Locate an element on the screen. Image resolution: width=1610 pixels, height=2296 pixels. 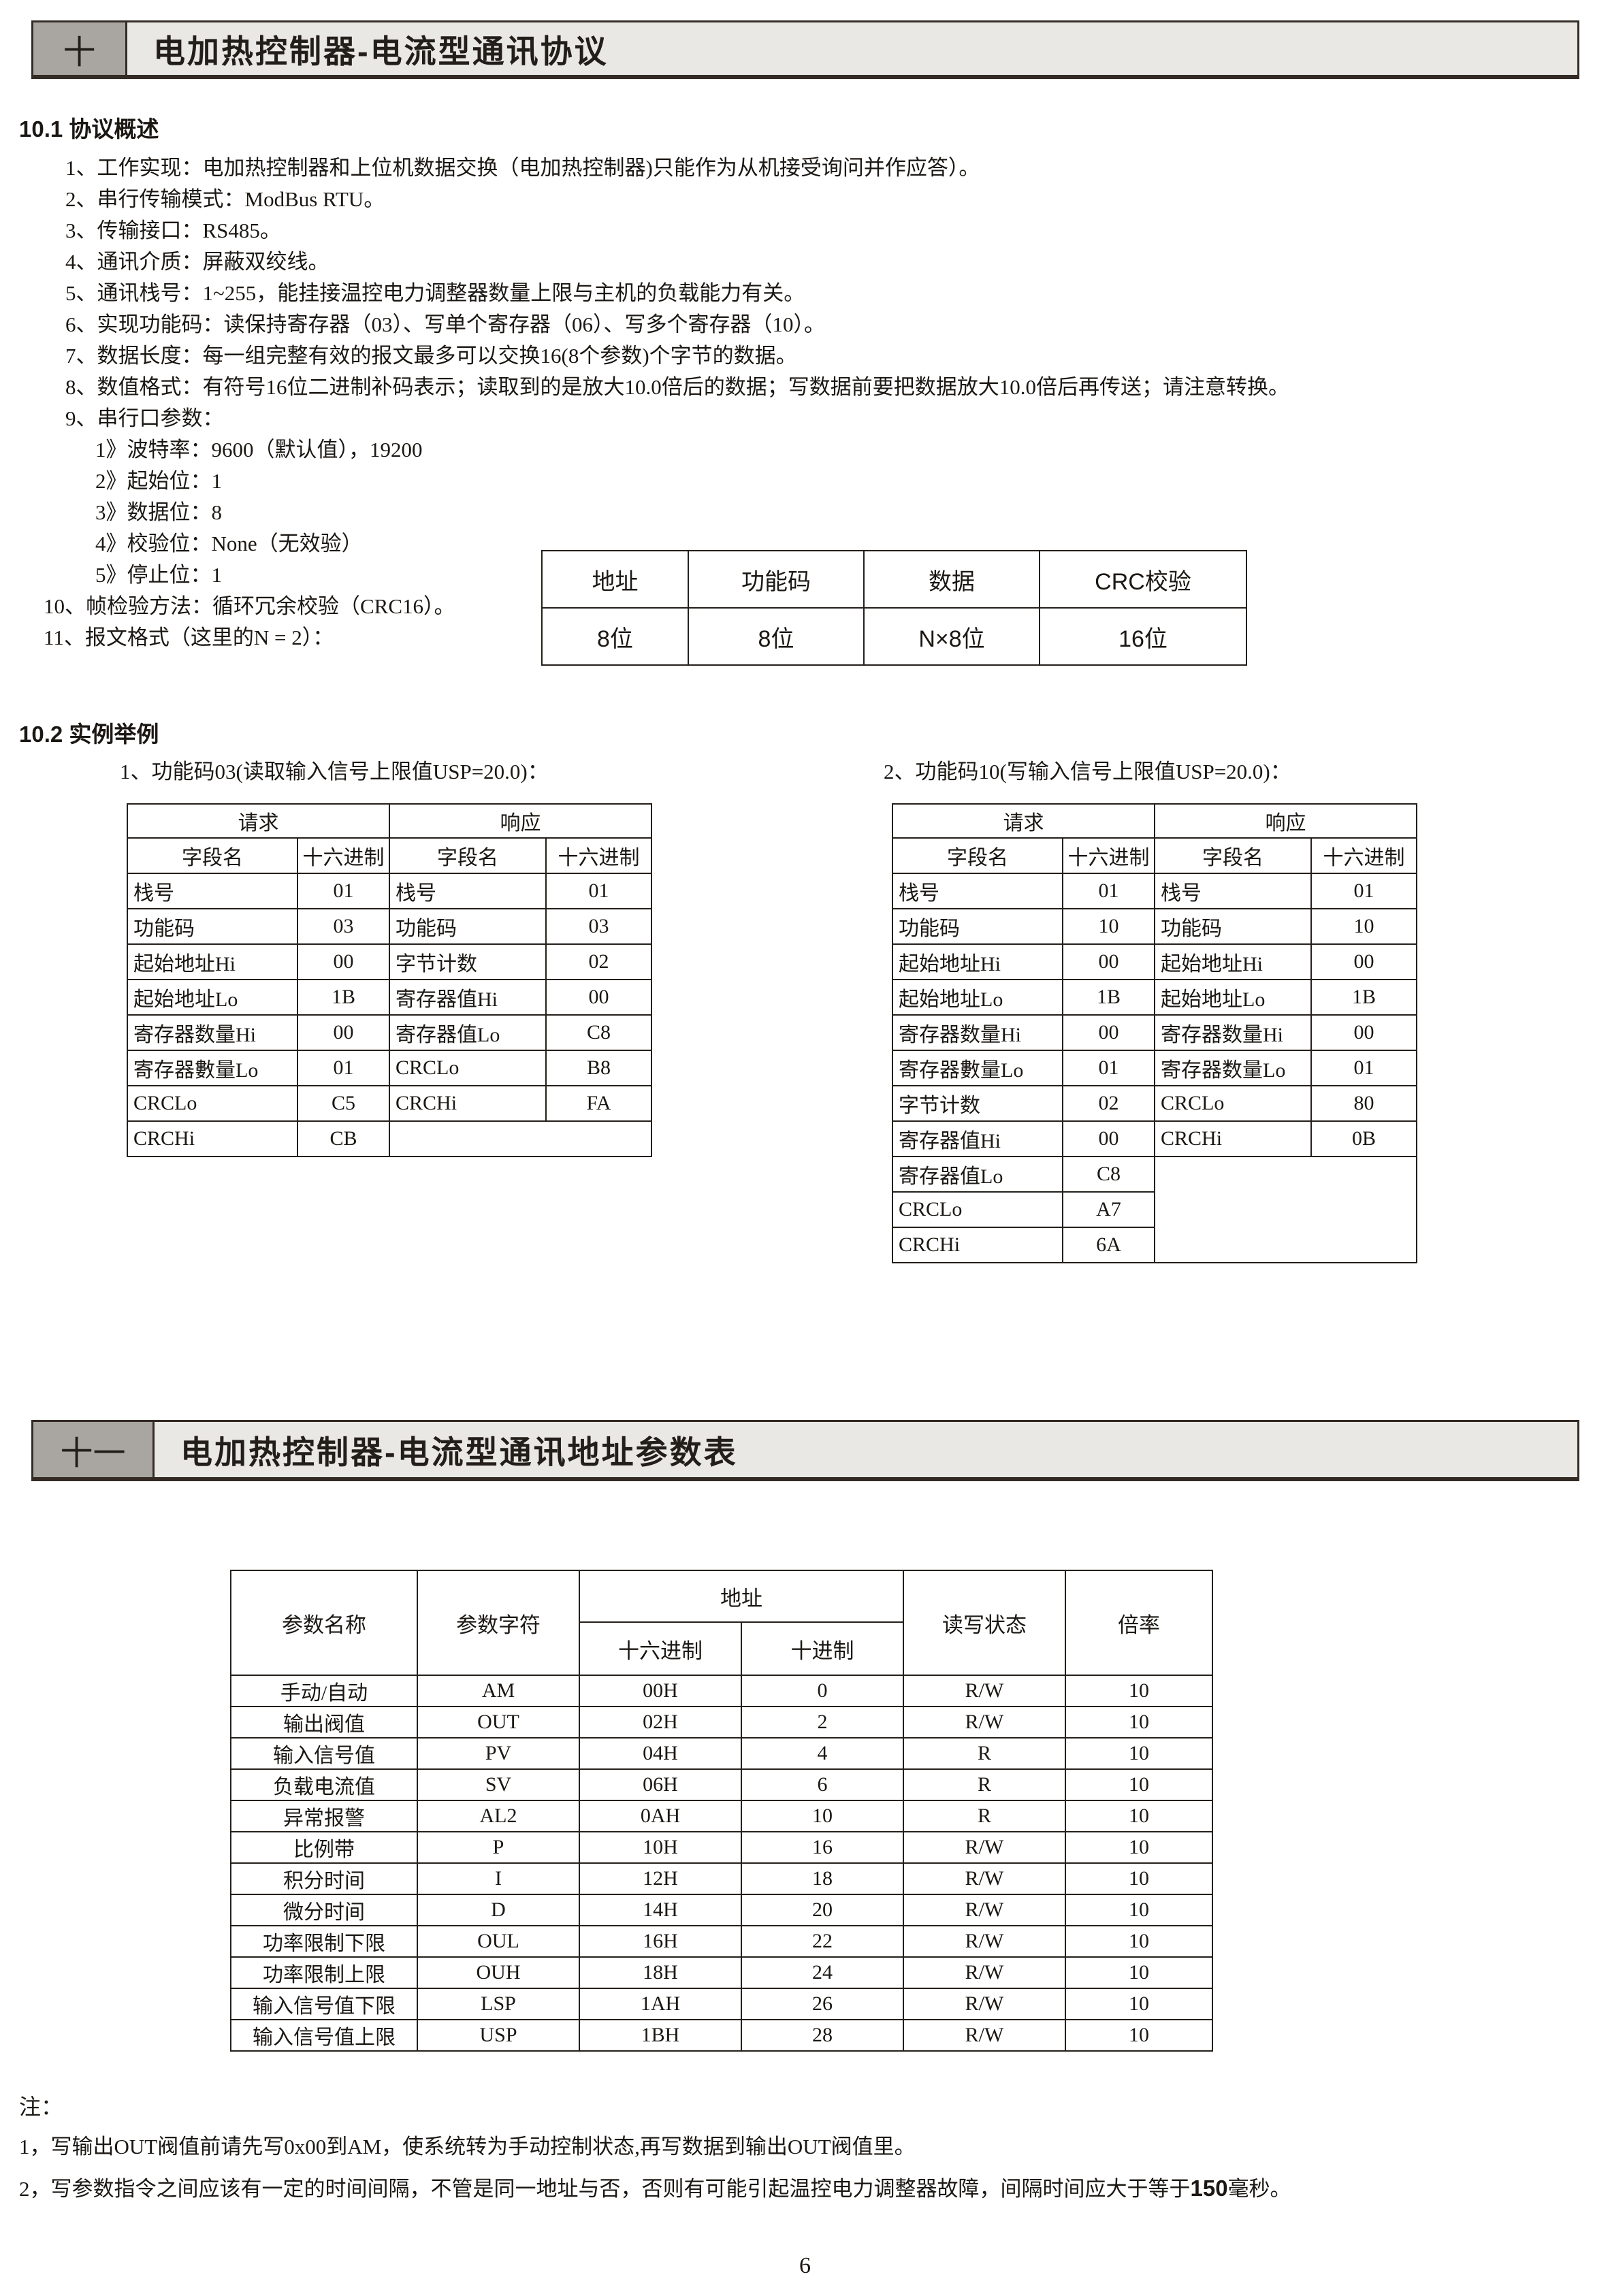
hex-value-cell: C5 is located at coordinates (344, 1103).